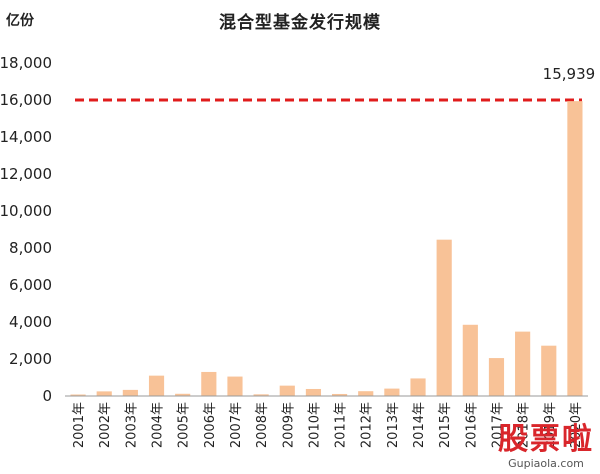  I want to click on x-tick-label: 2017年, so click(497, 425).